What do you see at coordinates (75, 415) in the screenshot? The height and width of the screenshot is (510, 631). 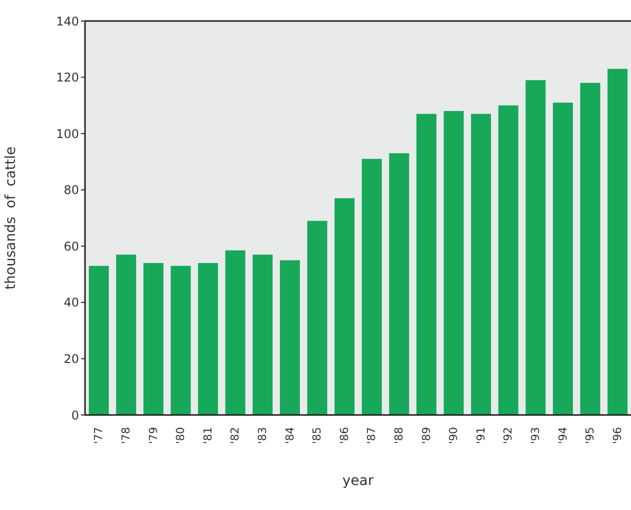 I see `y-tick-label: 0` at bounding box center [75, 415].